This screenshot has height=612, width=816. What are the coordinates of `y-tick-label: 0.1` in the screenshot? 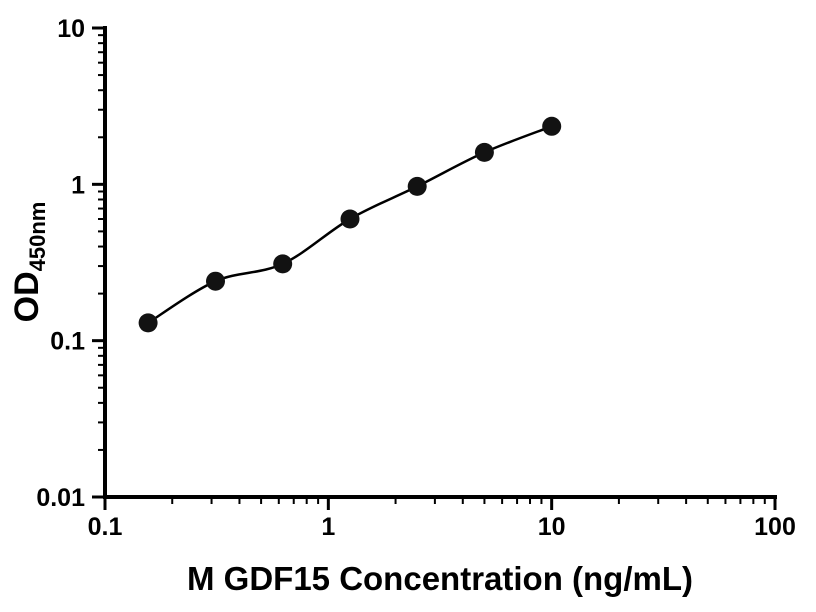 It's located at (67, 342).